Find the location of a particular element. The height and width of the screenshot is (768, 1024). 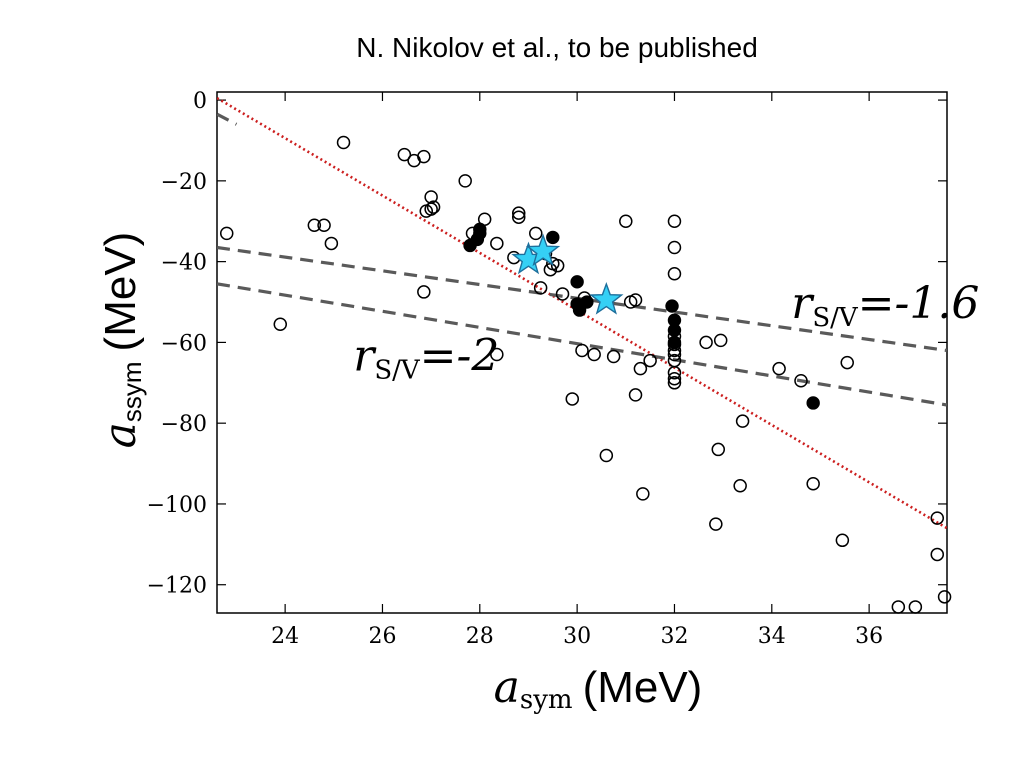

slope-annotation: rS/V=-2 is located at coordinates (426, 358).